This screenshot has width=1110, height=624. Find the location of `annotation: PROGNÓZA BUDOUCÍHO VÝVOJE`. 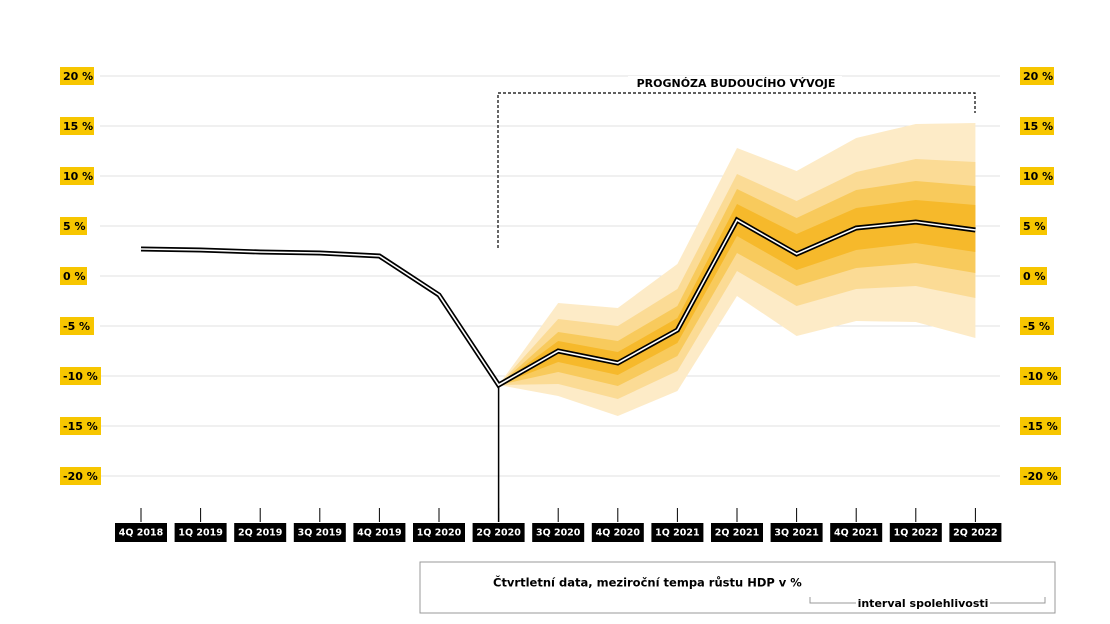

annotation: PROGNÓZA BUDOUCÍHO VÝVOJE is located at coordinates (736, 83).